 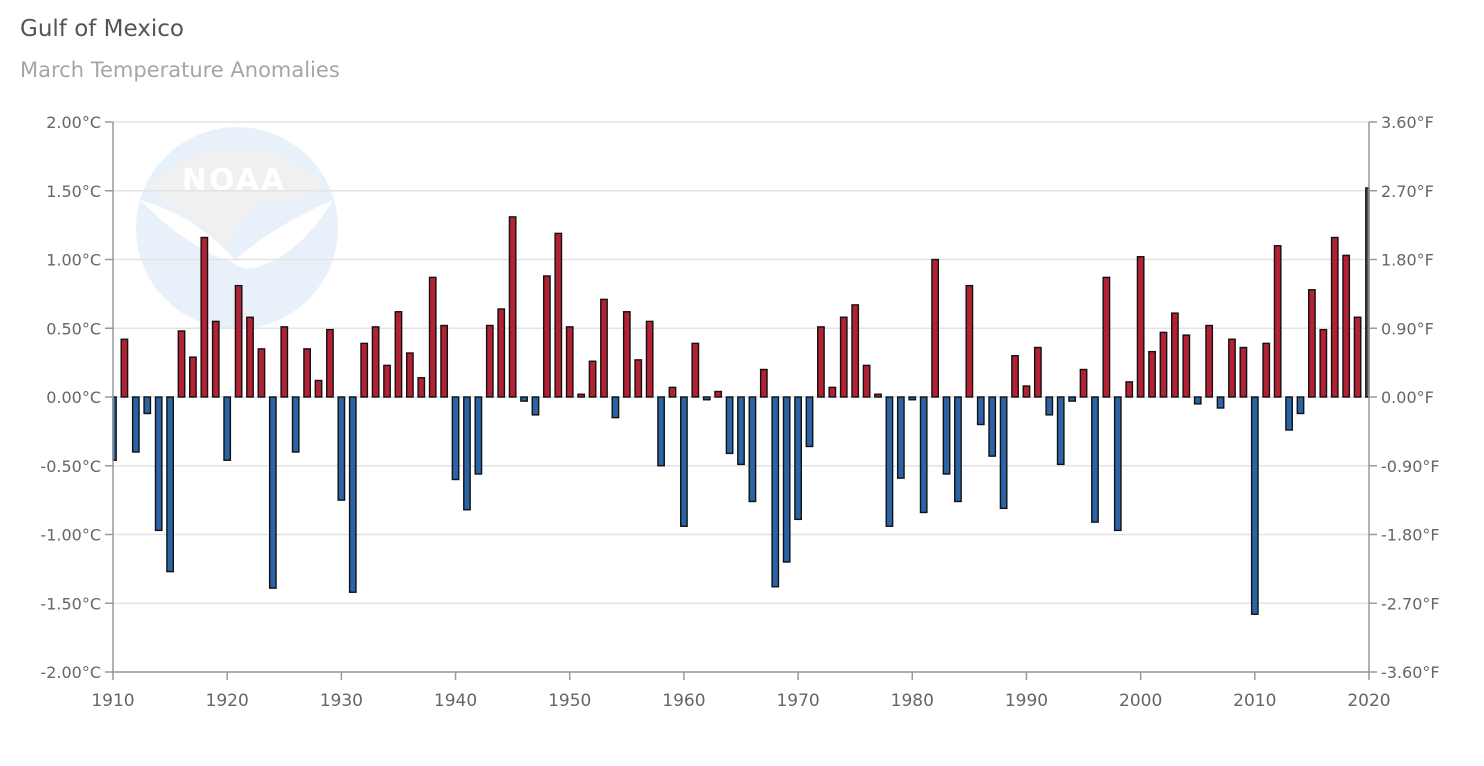 What do you see at coordinates (935, 328) in the screenshot?
I see `bar-1982` at bounding box center [935, 328].